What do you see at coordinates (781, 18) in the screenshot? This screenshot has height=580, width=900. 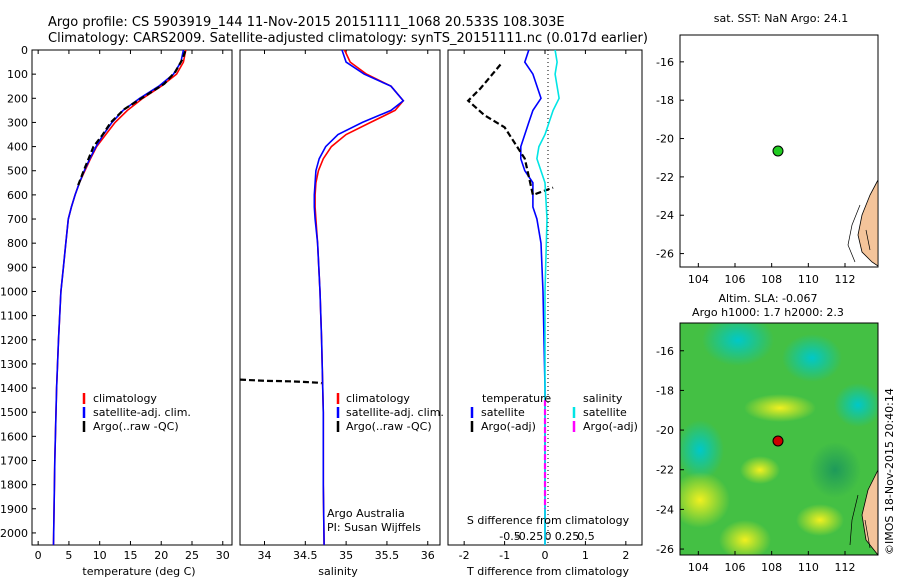 I see `sst-map-title: sat. SST: NaN Argo: 24.1` at bounding box center [781, 18].